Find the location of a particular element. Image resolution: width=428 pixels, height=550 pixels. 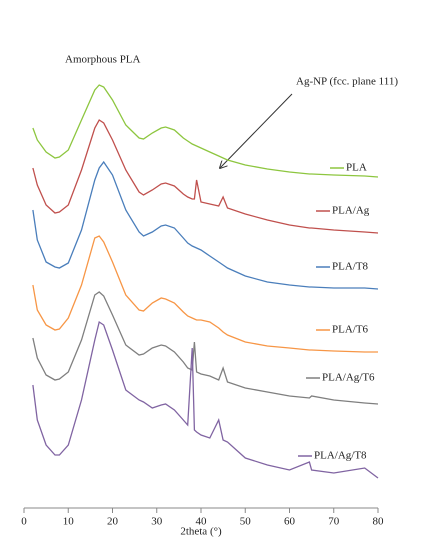

legend-label: PLA is located at coordinates (356, 168).